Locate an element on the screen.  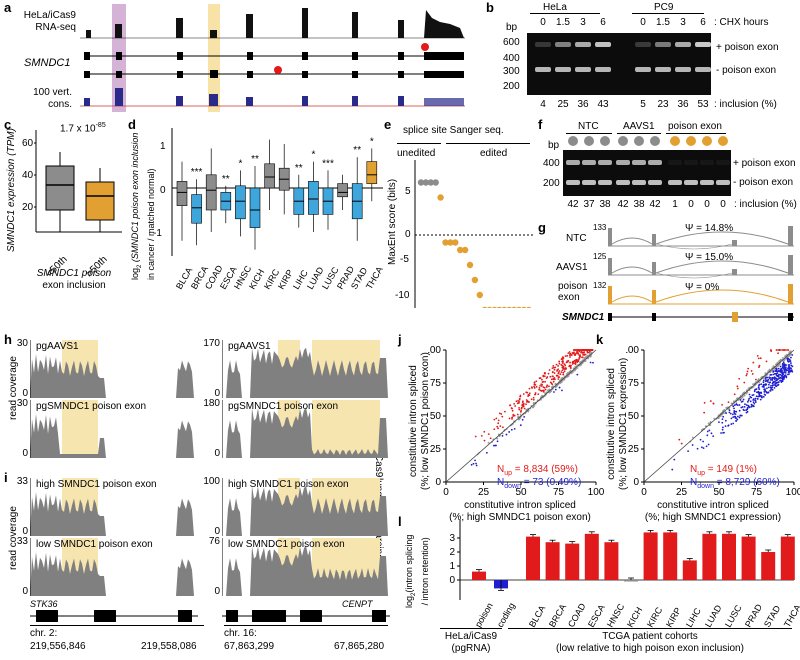
box-brca is located at coordinates (196, 212).